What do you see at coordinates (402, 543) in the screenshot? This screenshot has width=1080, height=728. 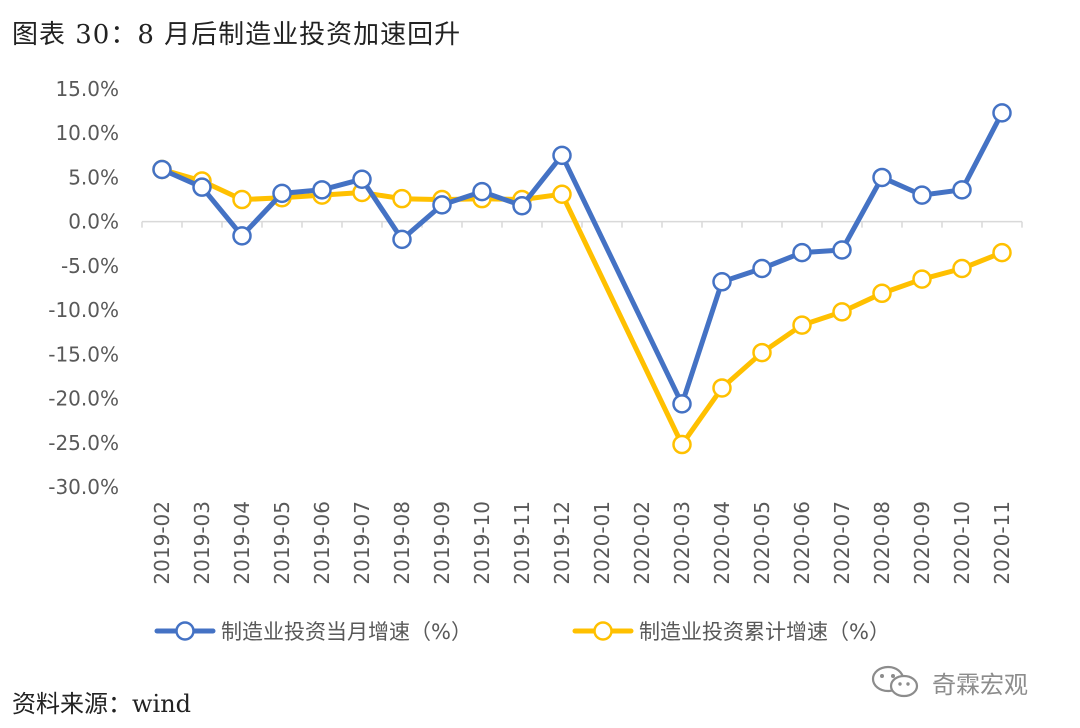 I see `x-tick-label: 2019-08` at bounding box center [402, 543].